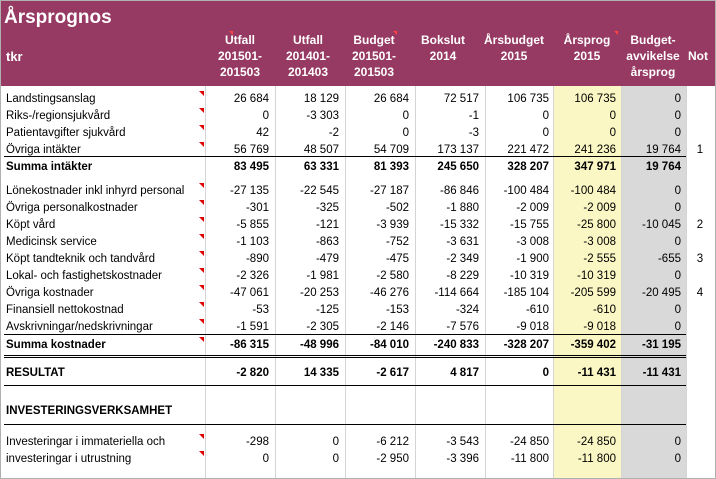 This screenshot has height=479, width=716. I want to click on cell-value: -121, so click(327, 225).